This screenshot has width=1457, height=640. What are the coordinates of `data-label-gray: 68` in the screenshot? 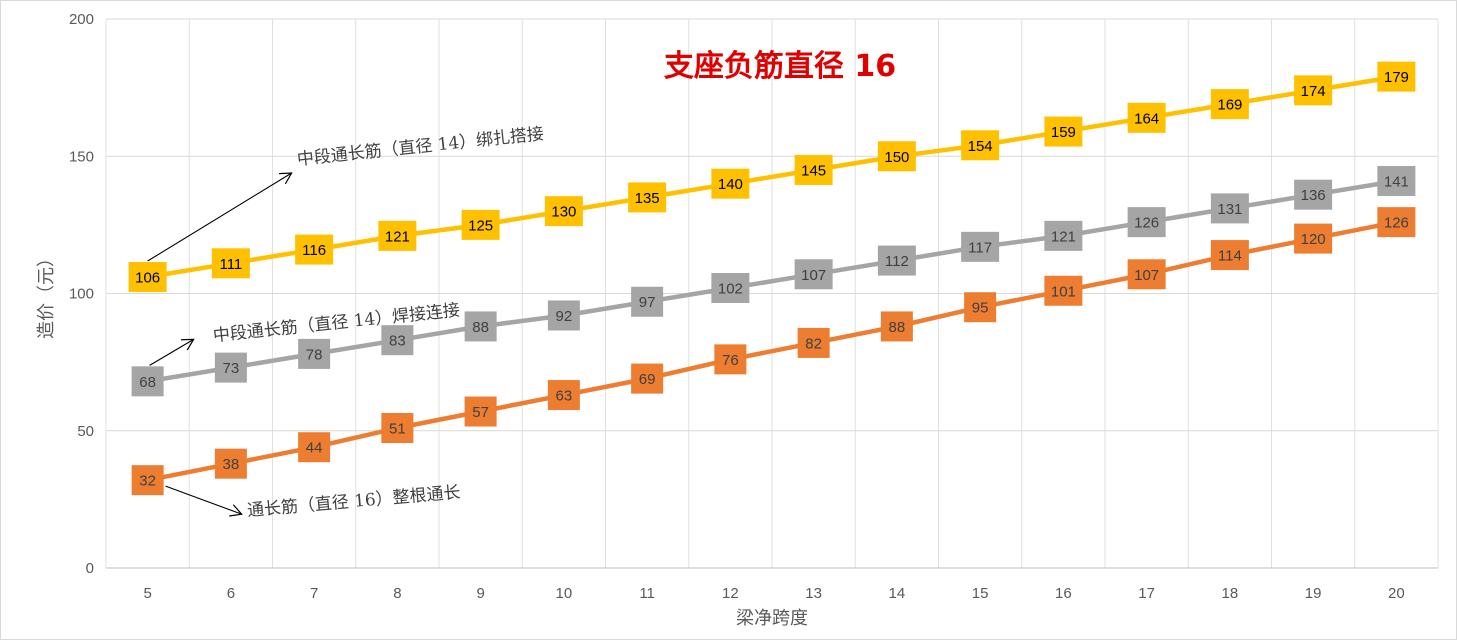 It's located at (147, 382).